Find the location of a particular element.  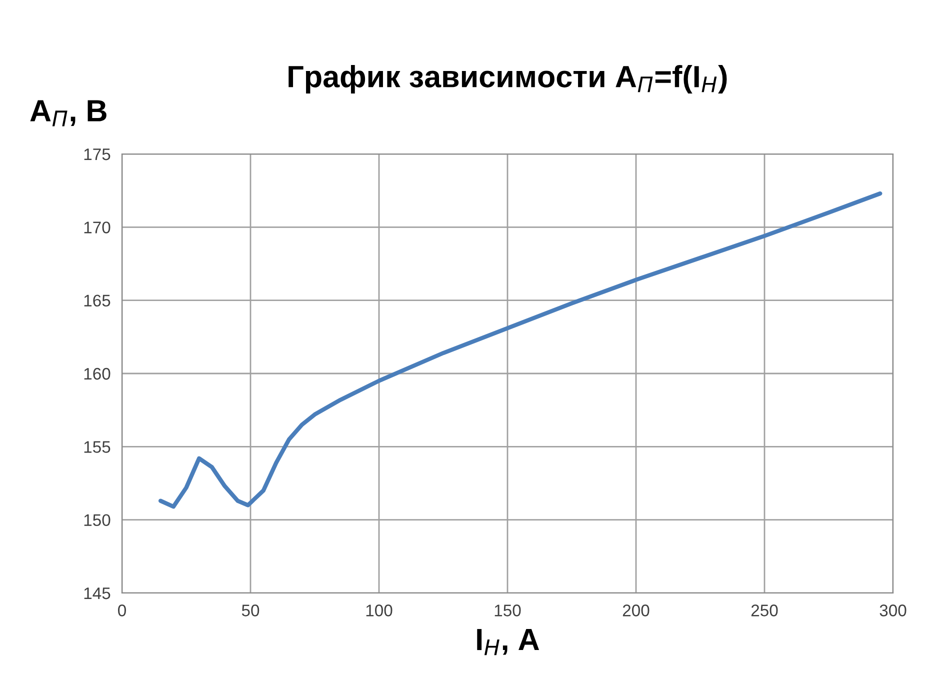

x-tick-label: 50 is located at coordinates (251, 610).